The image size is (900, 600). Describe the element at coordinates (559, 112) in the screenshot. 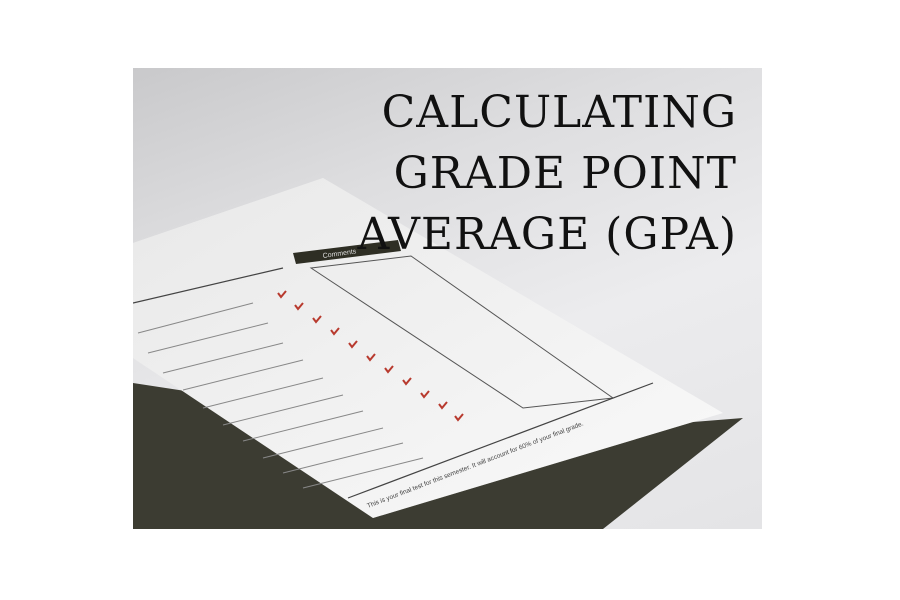

I see `title-line-1: CALCULATING` at that location.